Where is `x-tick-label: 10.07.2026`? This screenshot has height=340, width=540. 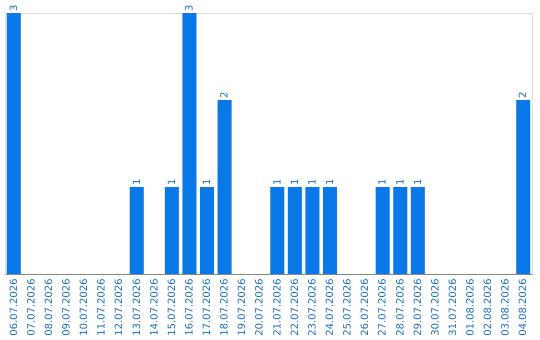
x-tick-label: 10.07.2026 is located at coordinates (84, 307).